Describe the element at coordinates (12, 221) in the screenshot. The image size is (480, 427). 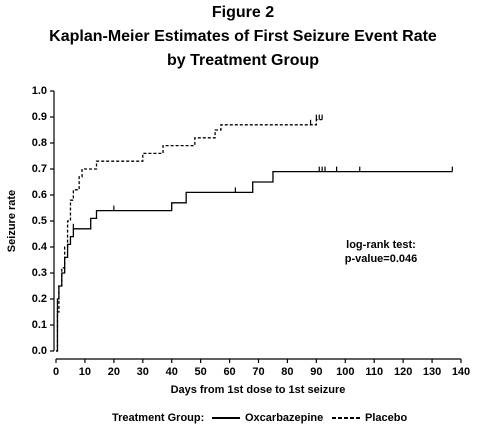
I see `y-axis-label: Seizure rate` at that location.